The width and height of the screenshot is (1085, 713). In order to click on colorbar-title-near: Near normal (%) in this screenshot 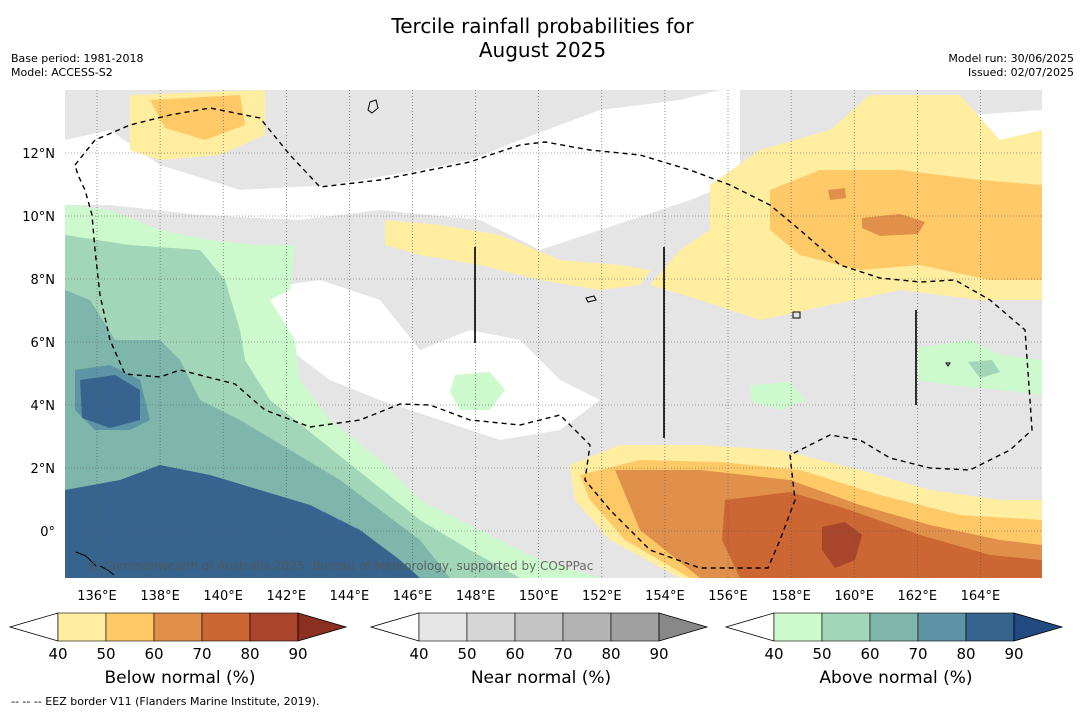, I will do `click(541, 678)`.